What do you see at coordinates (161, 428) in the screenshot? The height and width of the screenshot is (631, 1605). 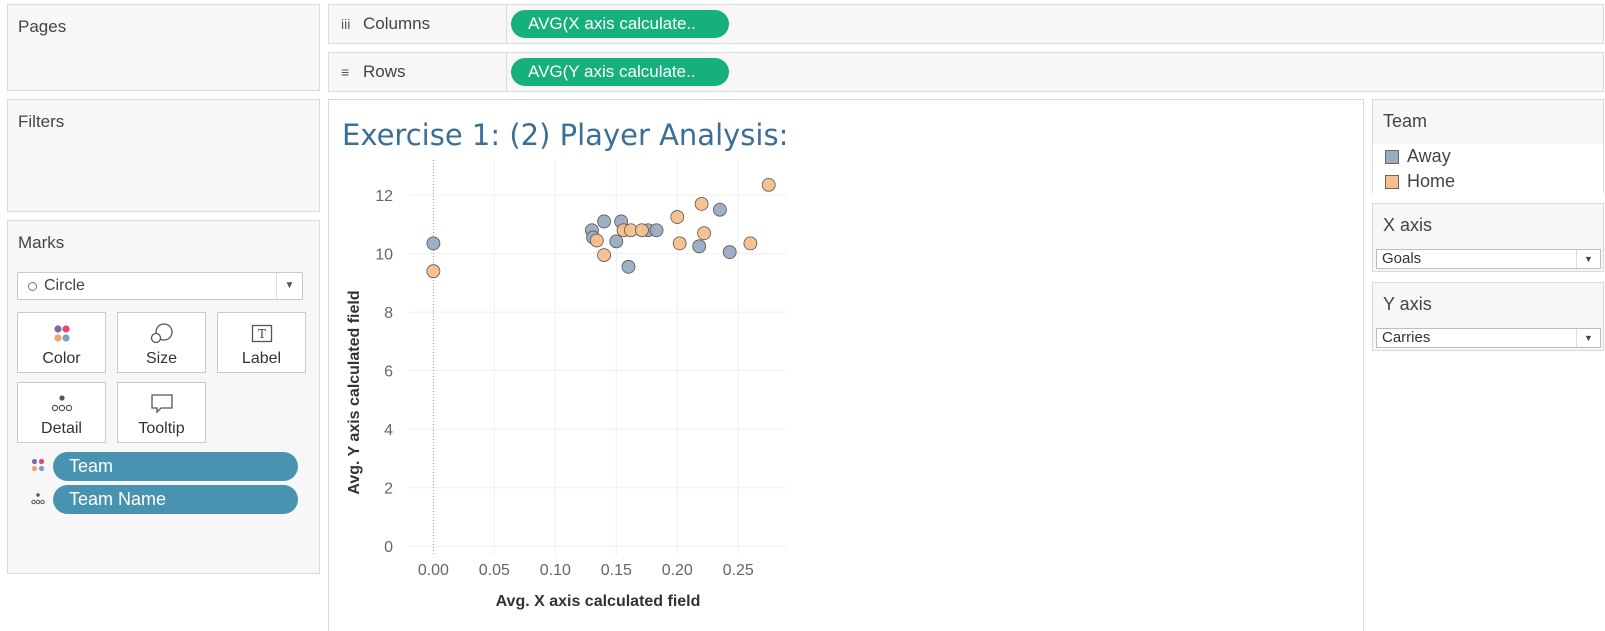 I see `tooltip-label: Tooltip` at bounding box center [161, 428].